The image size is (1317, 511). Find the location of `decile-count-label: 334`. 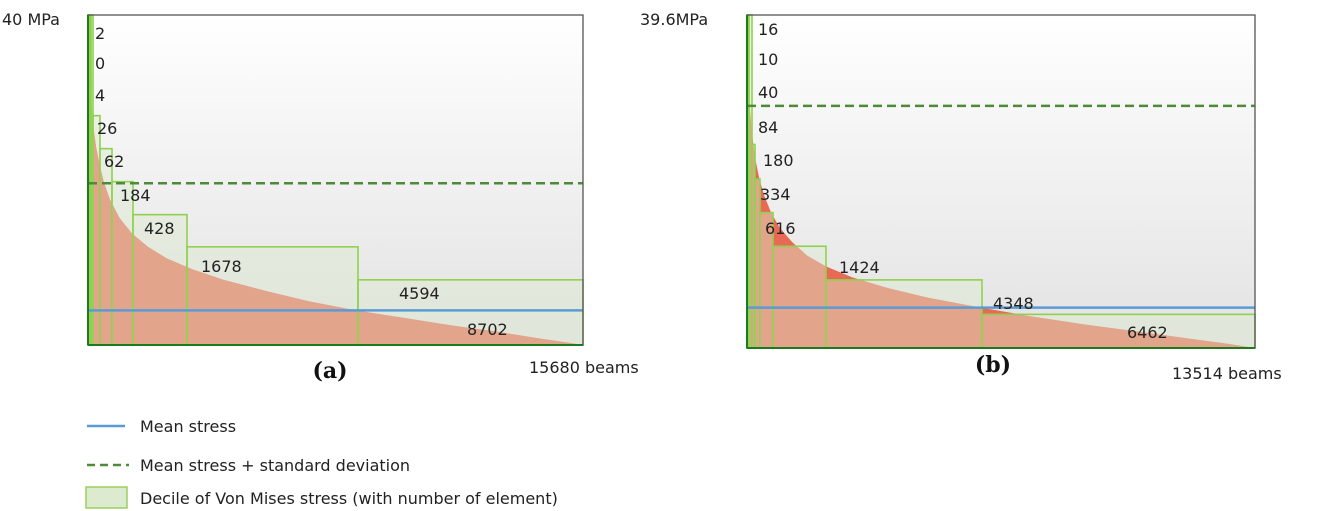

decile-count-label: 334 is located at coordinates (775, 194).